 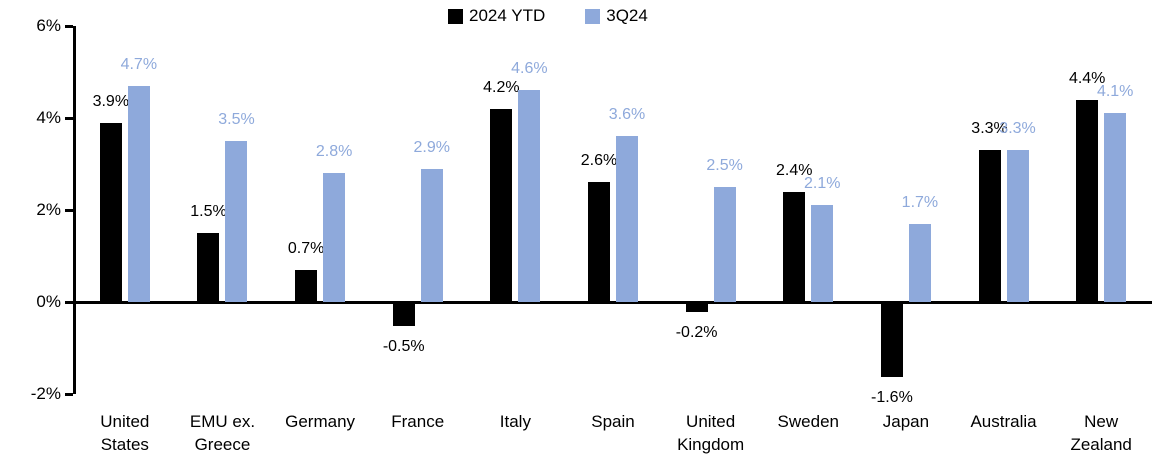 What do you see at coordinates (334, 152) in the screenshot?
I see `data-label-3q24-germany: 2.8%` at bounding box center [334, 152].